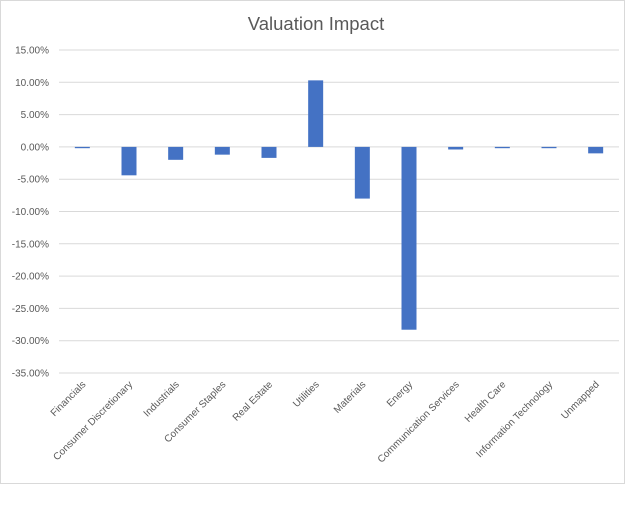 This screenshot has height=509, width=626. What do you see at coordinates (596, 150) in the screenshot?
I see `bar-unmapped` at bounding box center [596, 150].